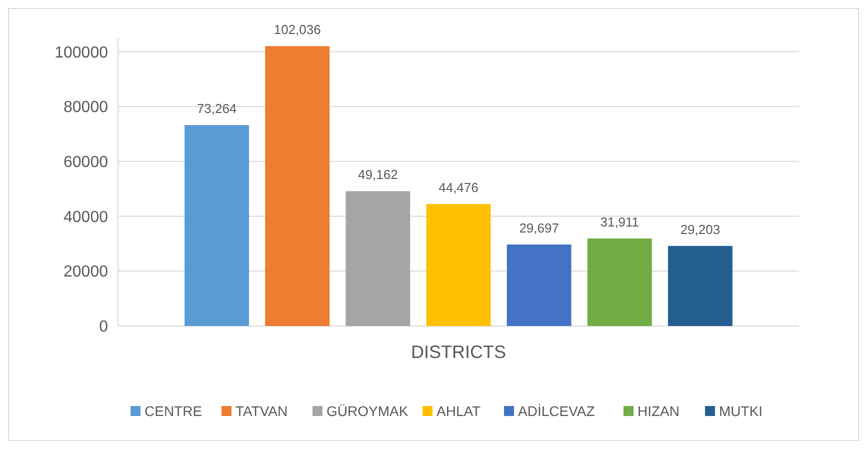  Describe the element at coordinates (103, 327) in the screenshot. I see `y-tick-label: 0` at that location.